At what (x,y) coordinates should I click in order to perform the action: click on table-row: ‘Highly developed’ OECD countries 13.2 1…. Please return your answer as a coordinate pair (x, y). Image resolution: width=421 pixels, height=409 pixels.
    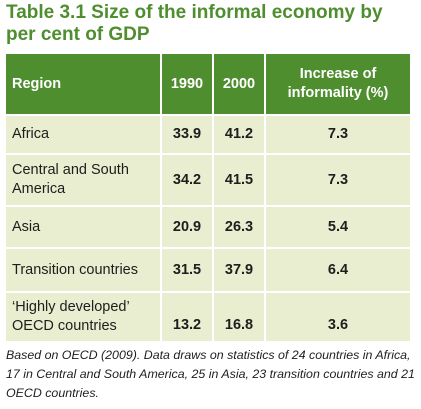
    Looking at the image, I should click on (208, 316).